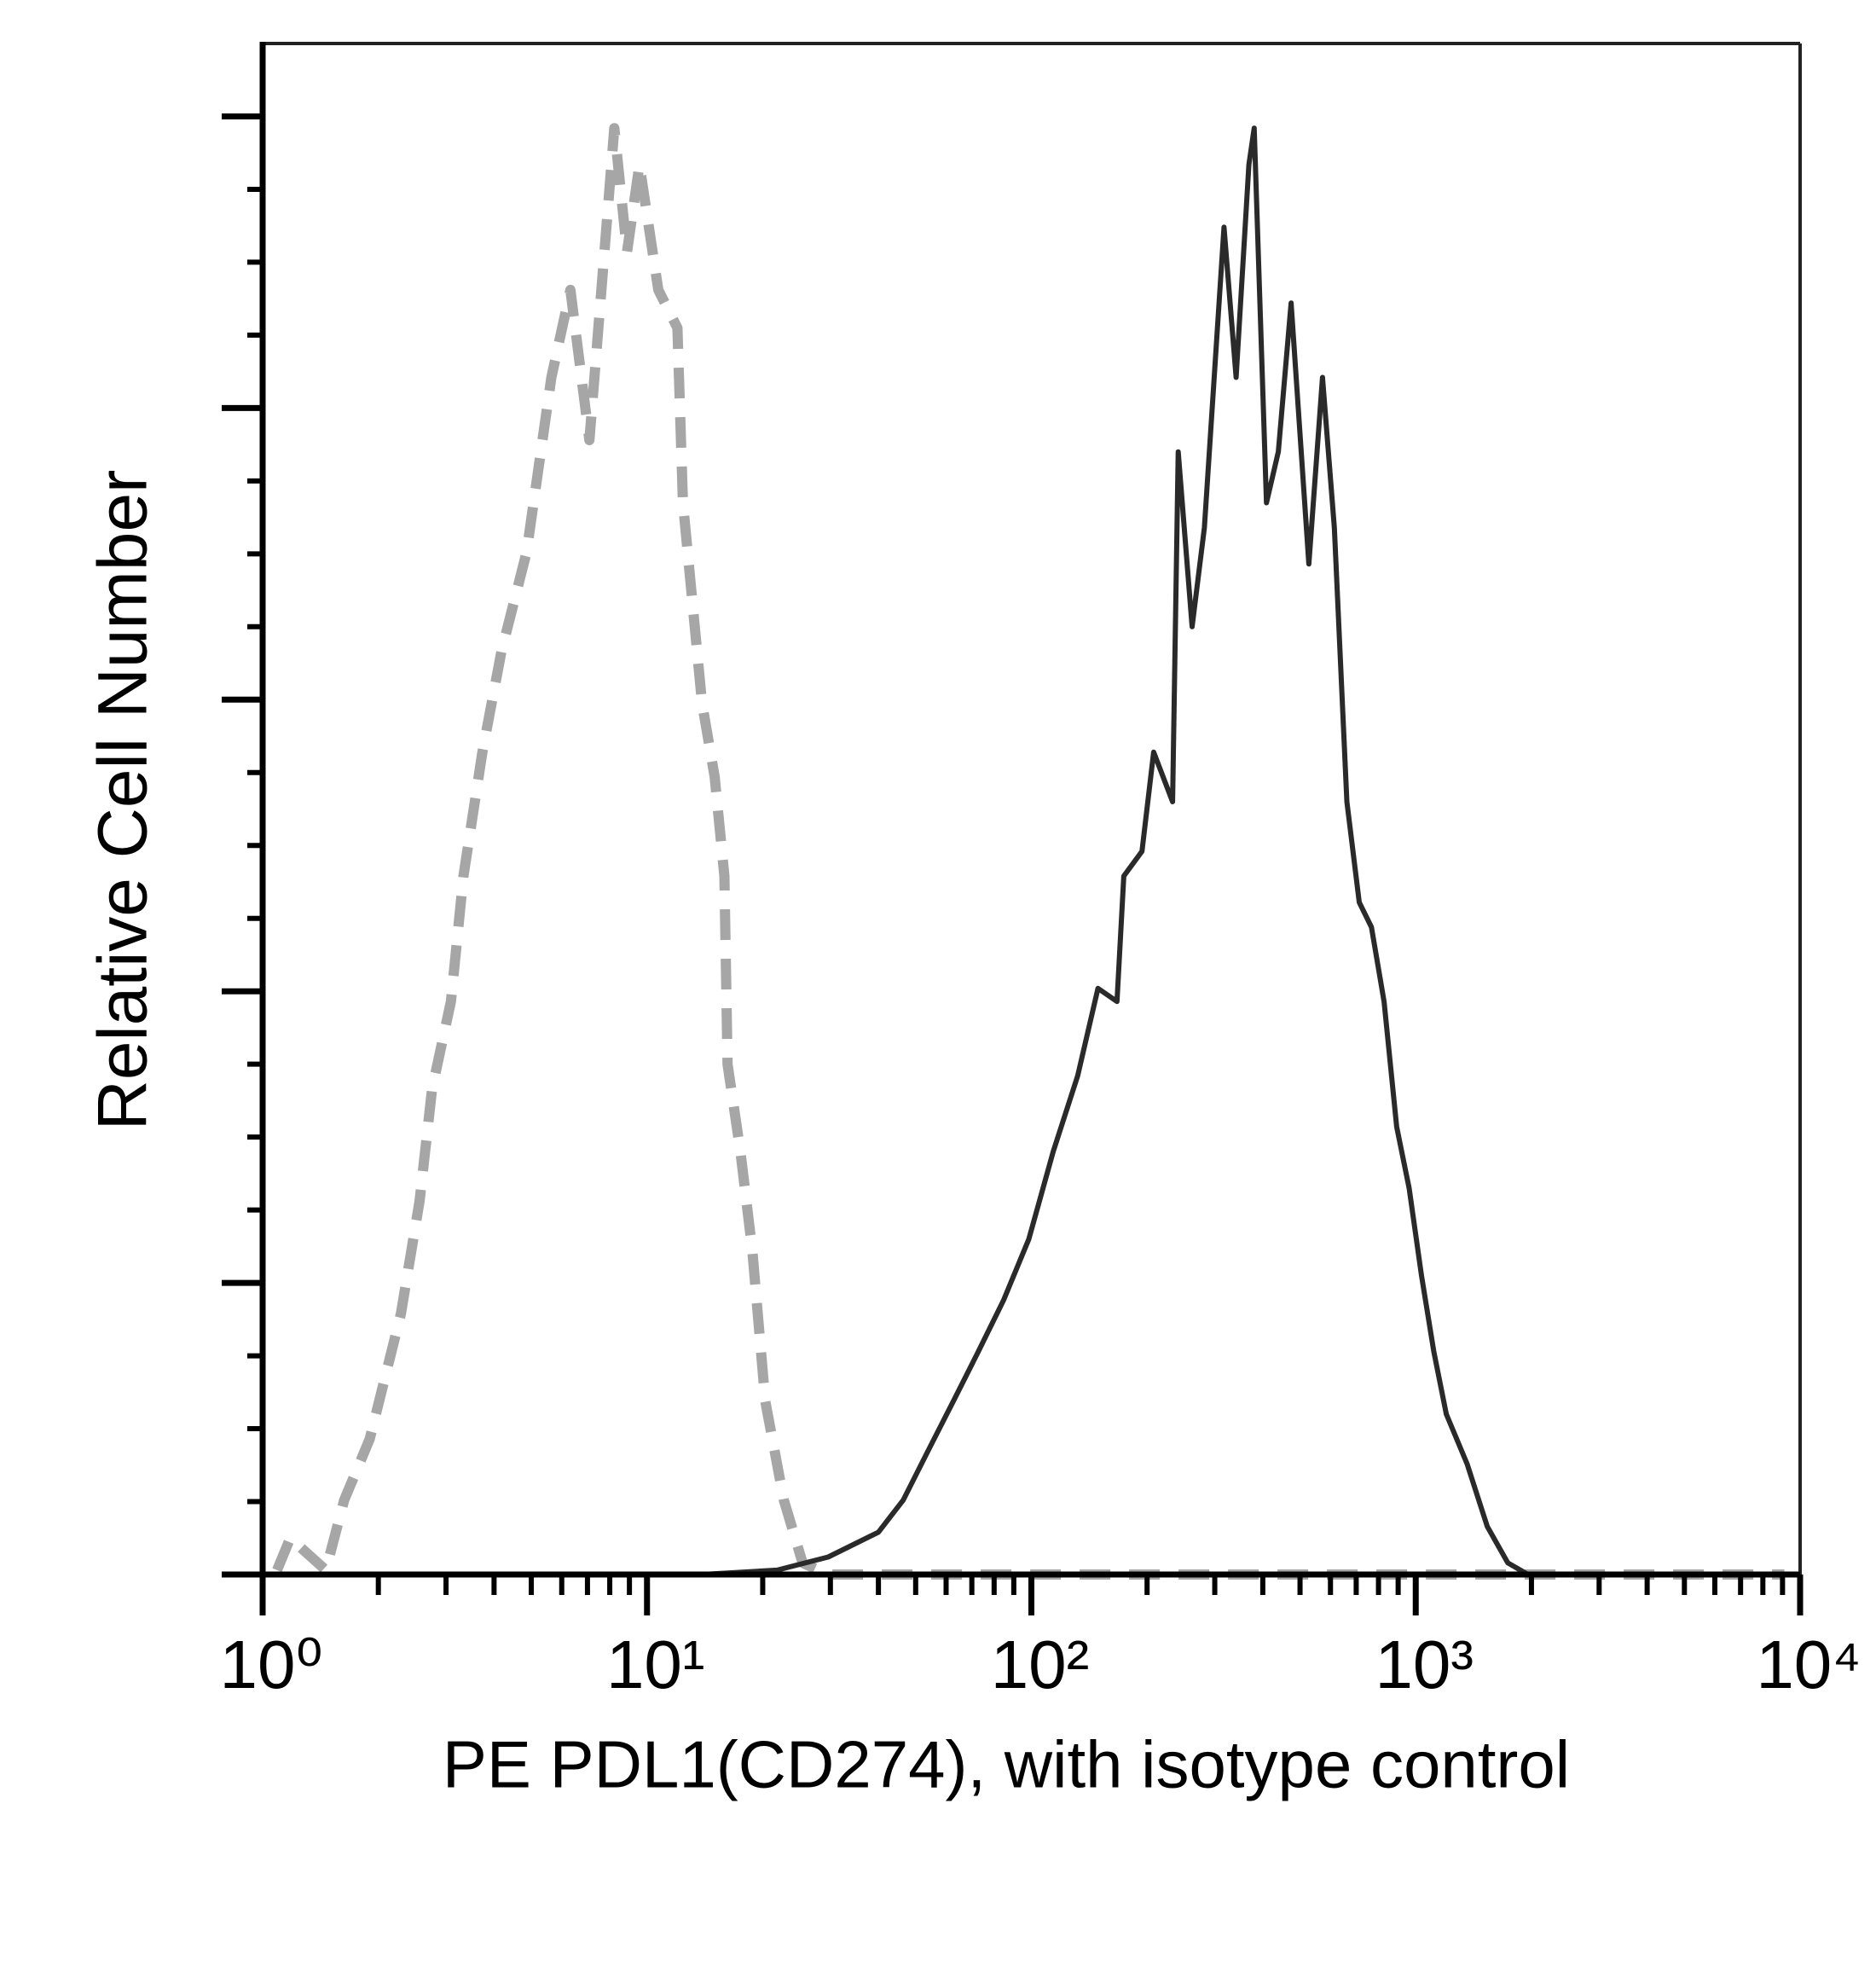 This screenshot has width=1876, height=1966. I want to click on x-tick-label: 10³, so click(1425, 1664).